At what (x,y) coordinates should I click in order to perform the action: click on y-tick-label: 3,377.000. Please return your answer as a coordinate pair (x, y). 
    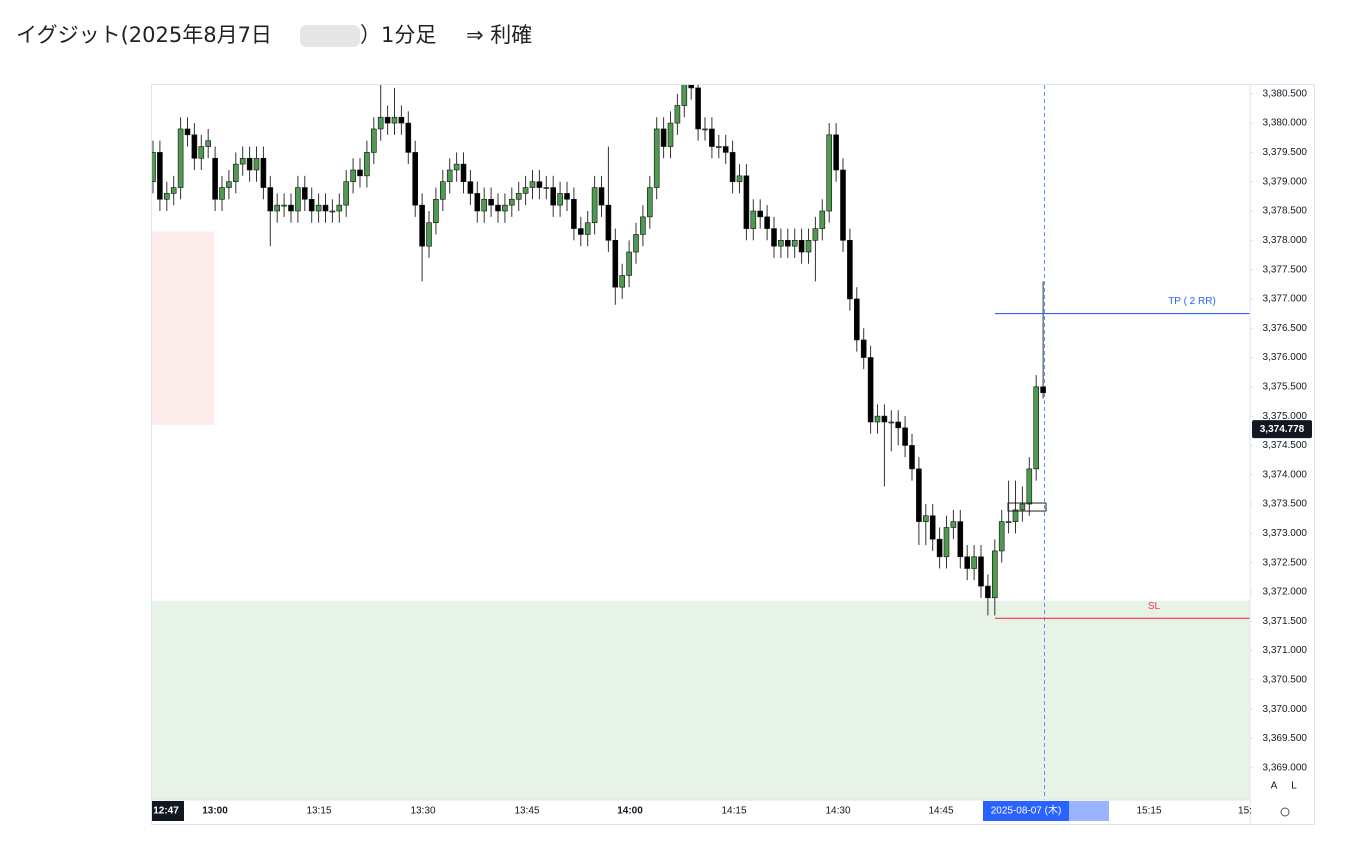
    Looking at the image, I should click on (1285, 299).